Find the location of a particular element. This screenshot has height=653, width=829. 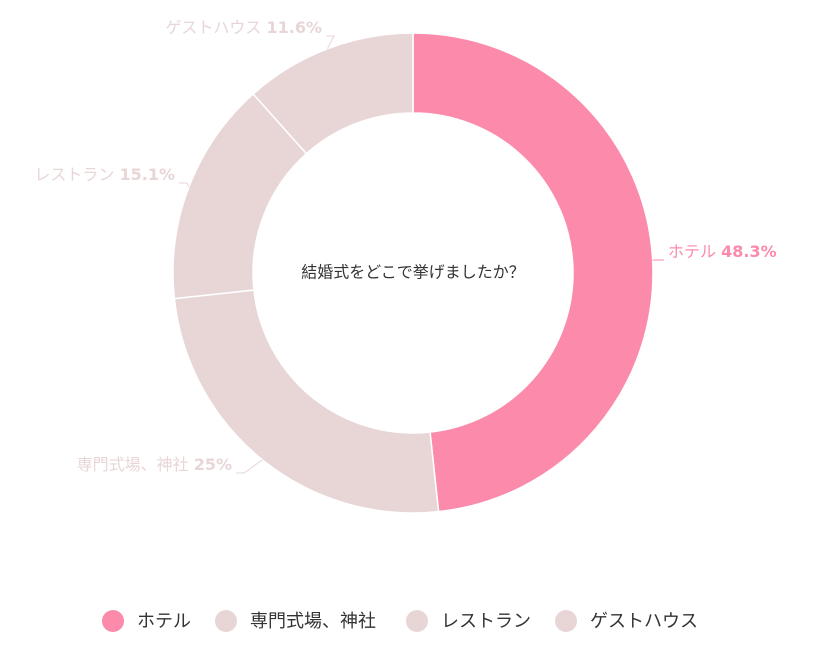

slice-label: レストラン 15.1% is located at coordinates (104, 174).